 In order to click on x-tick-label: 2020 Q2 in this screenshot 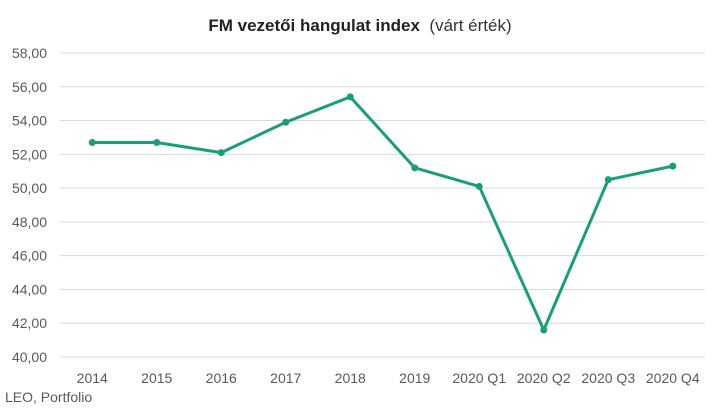, I will do `click(544, 378)`.